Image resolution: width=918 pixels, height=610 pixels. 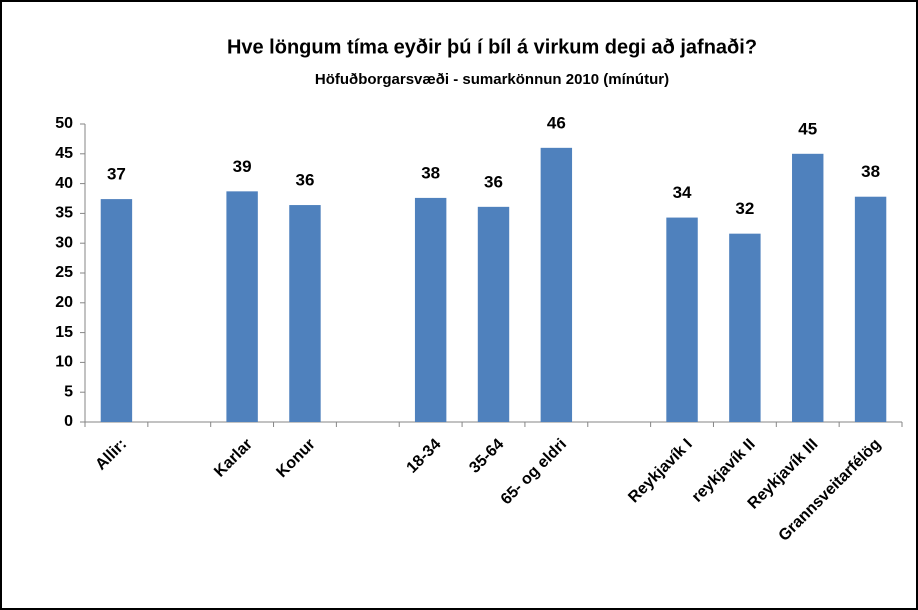 I want to click on value-label: 34, so click(x=682, y=192).